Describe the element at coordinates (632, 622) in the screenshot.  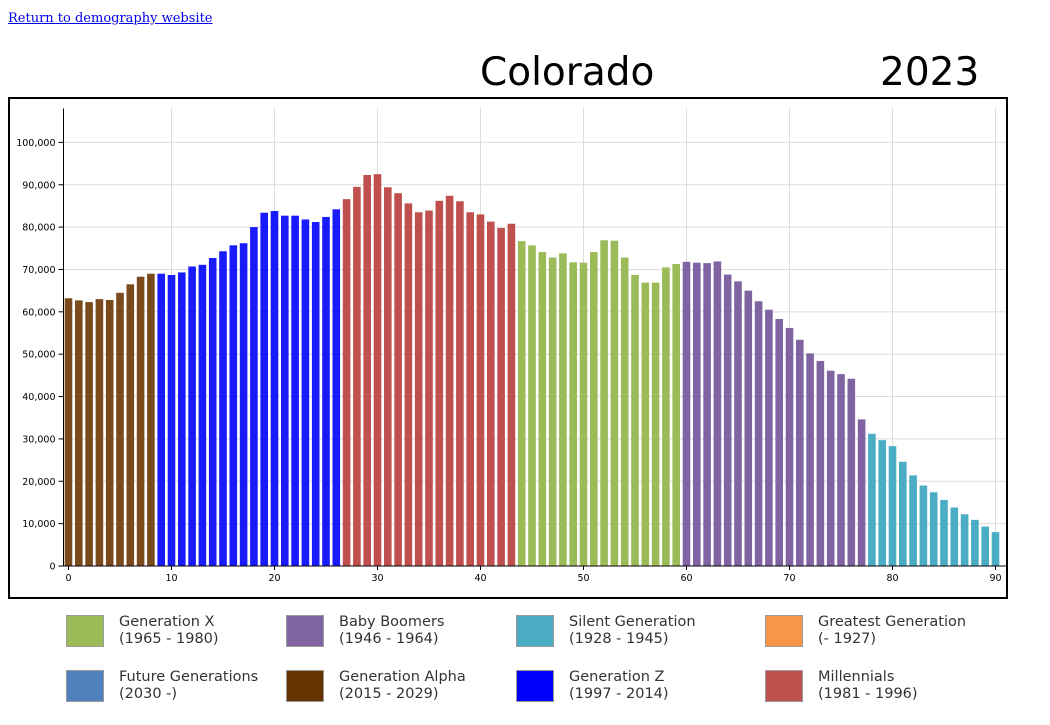
I see `legend-name: Silent Generation` at that location.